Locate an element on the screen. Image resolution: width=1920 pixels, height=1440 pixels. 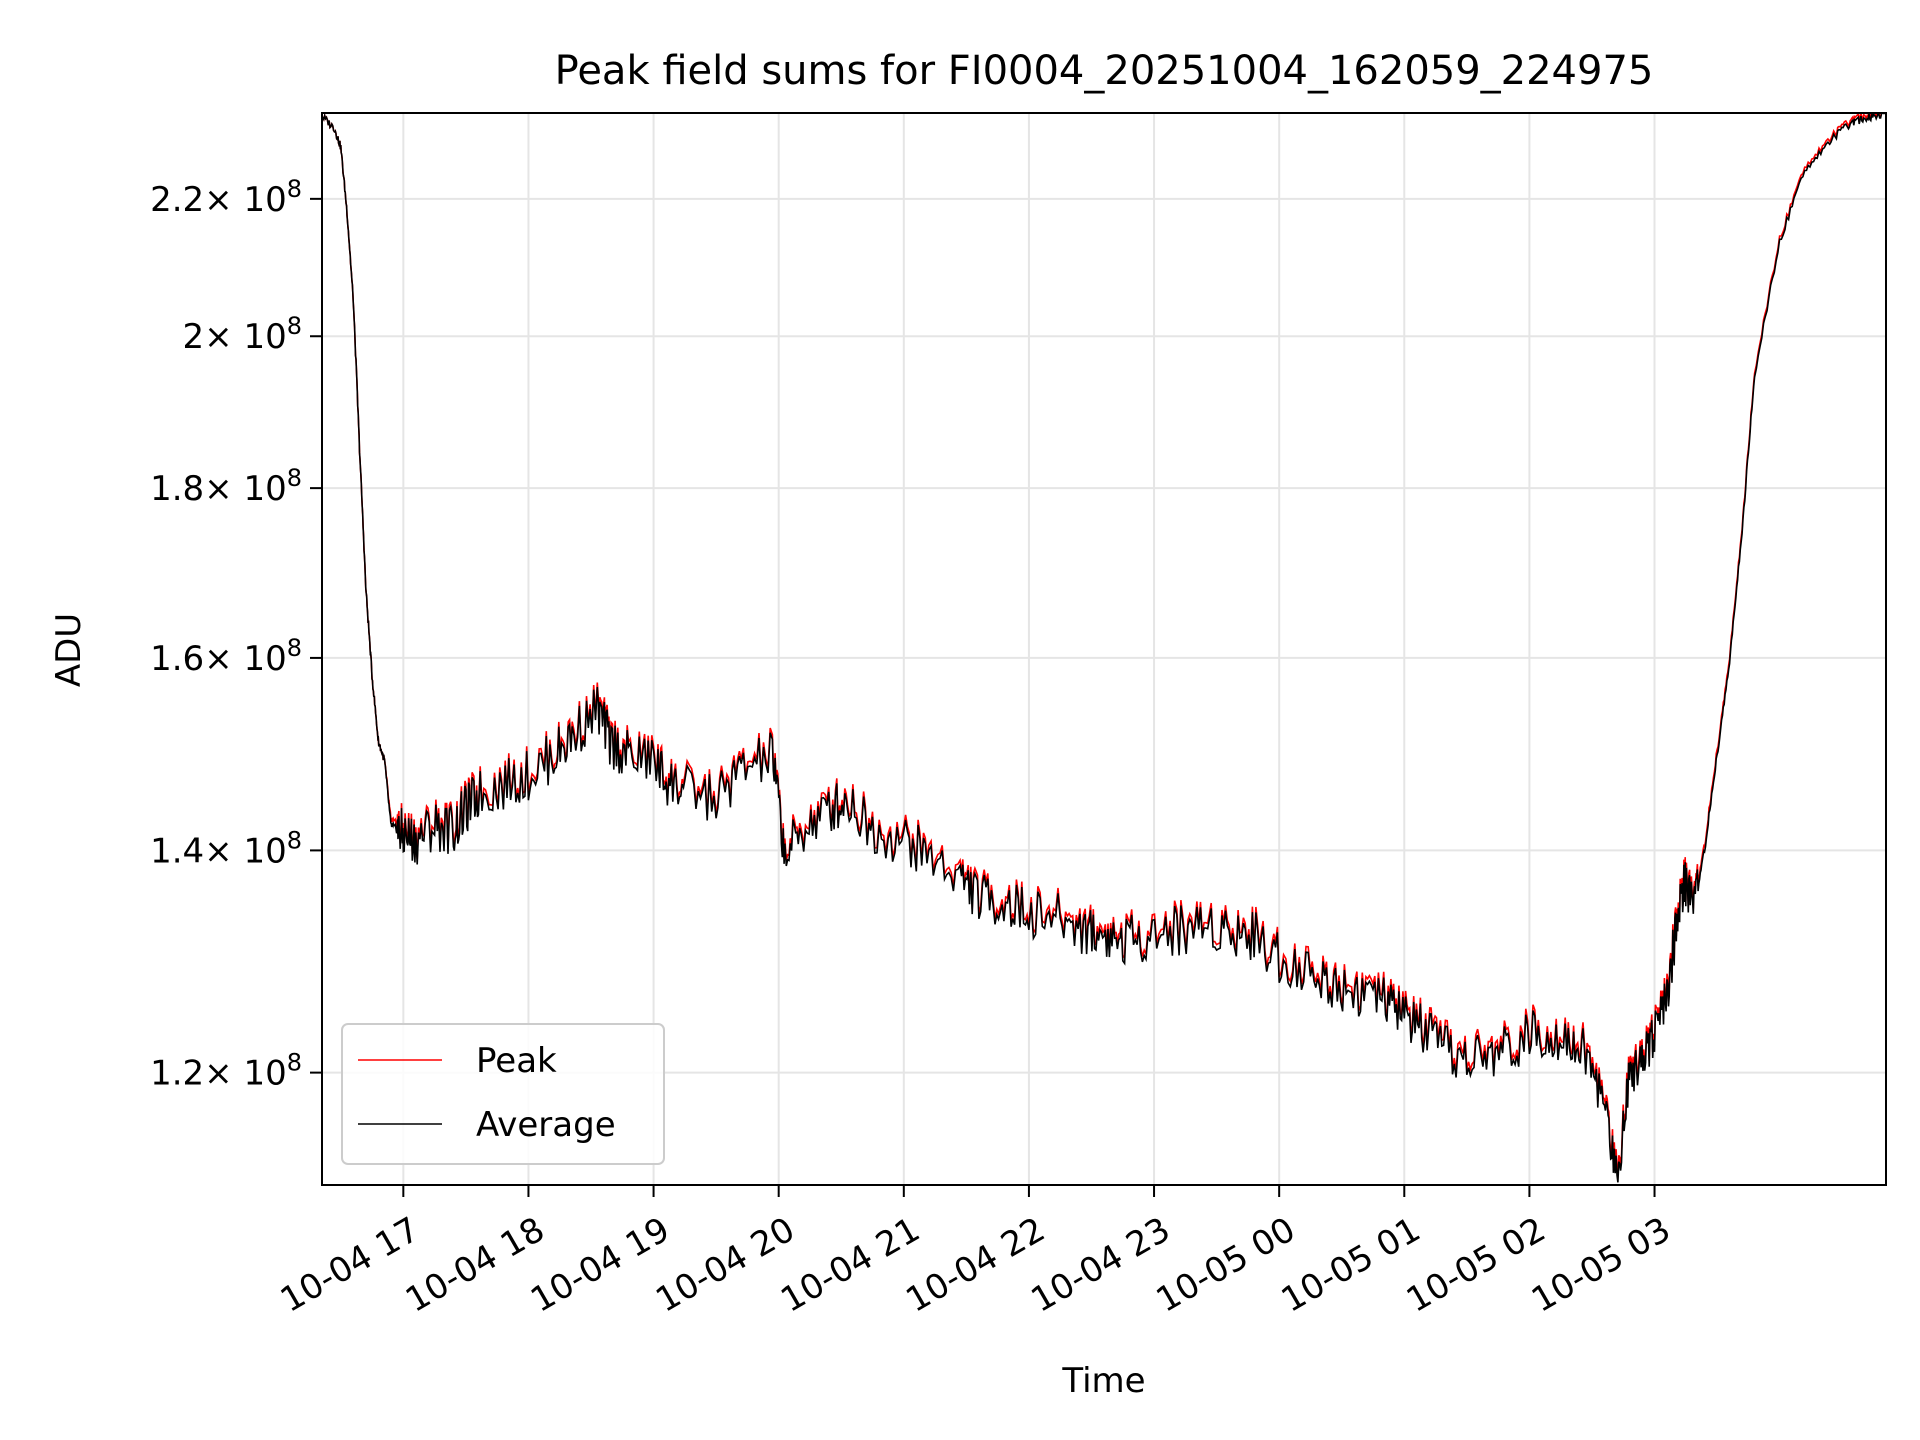
x-axis-label: Time is located at coordinates (1103, 1381).